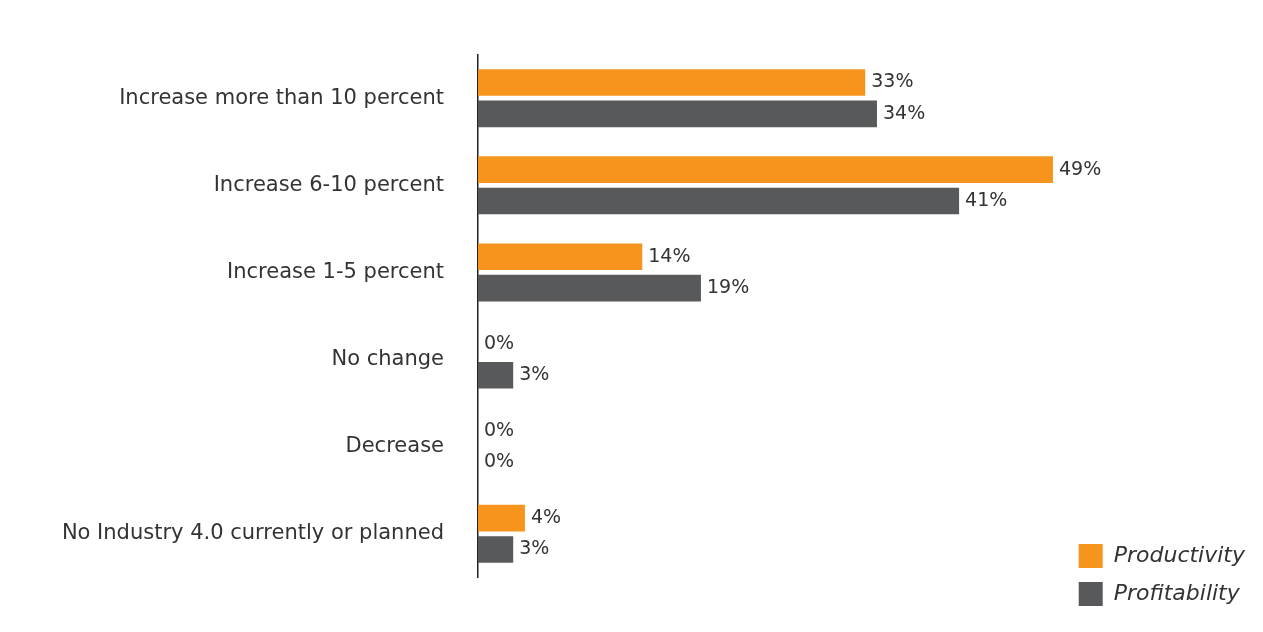 Image resolution: width=1263 pixels, height=632 pixels. What do you see at coordinates (328, 183) in the screenshot?
I see `y-tick-label: Increase 6-10 percent` at bounding box center [328, 183].